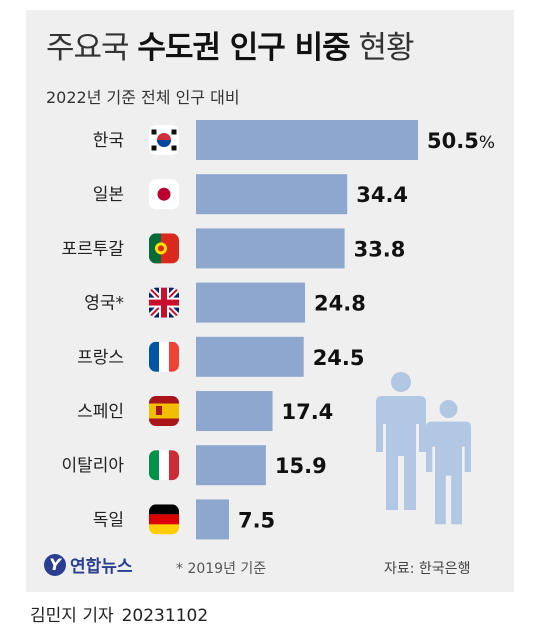 The width and height of the screenshot is (538, 640). I want to click on chart-title: 주요국 수도권 인구 비중 현황, so click(230, 44).